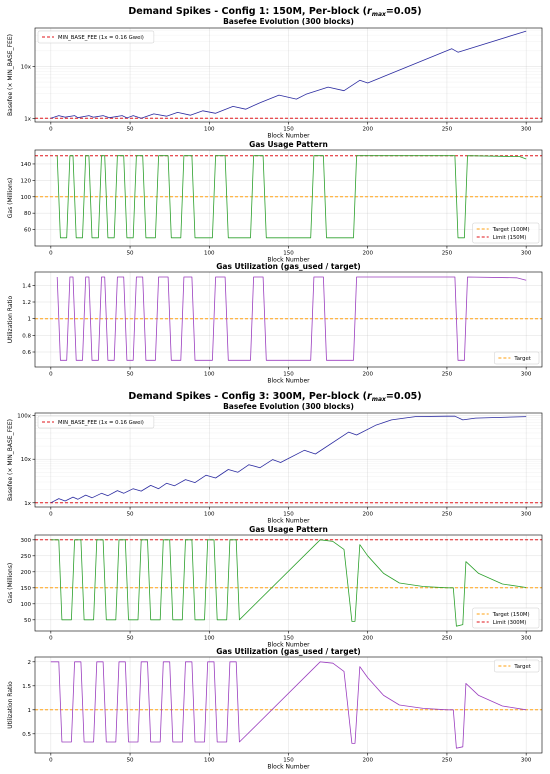 The height and width of the screenshot is (774, 550). Describe the element at coordinates (26, 286) in the screenshot. I see `y-tick-label: 1.4` at that location.